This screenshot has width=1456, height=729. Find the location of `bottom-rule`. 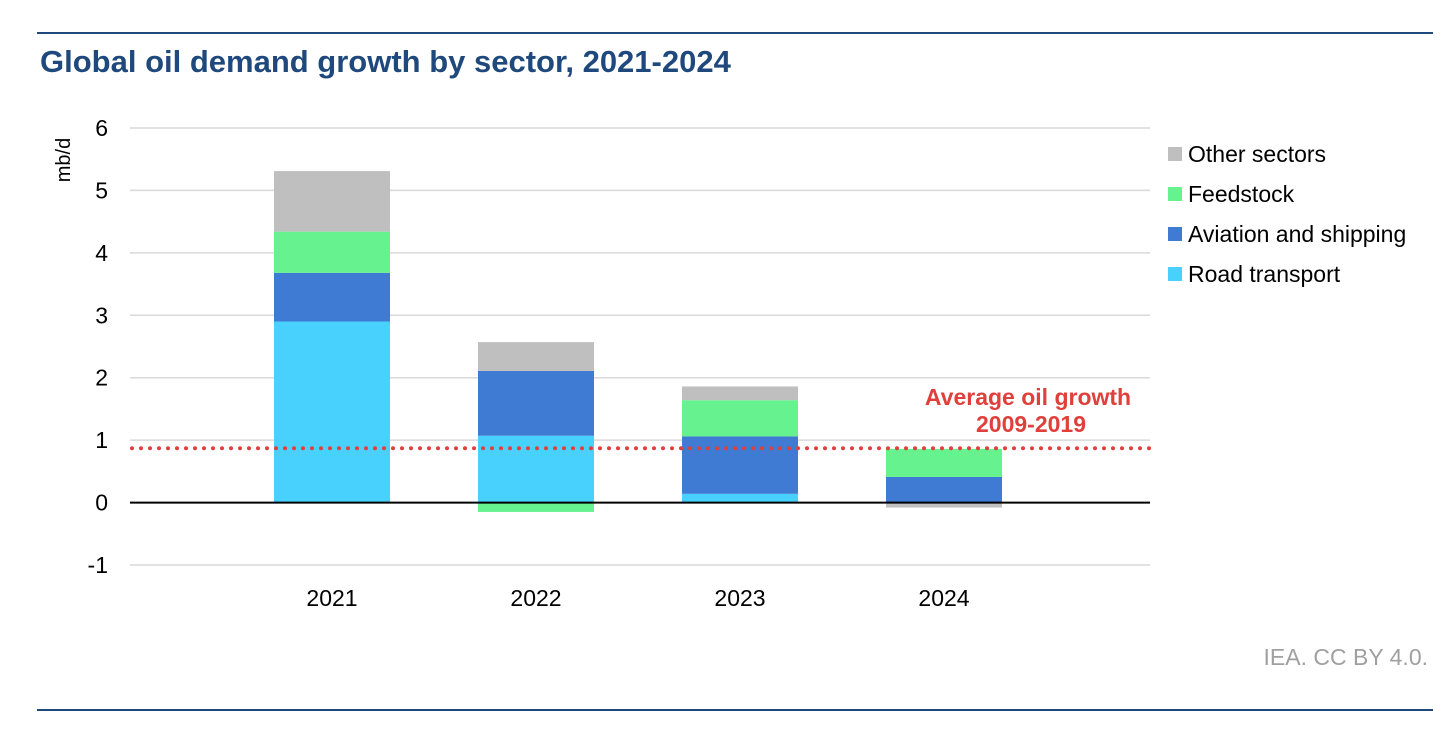

bottom-rule is located at coordinates (735, 710).